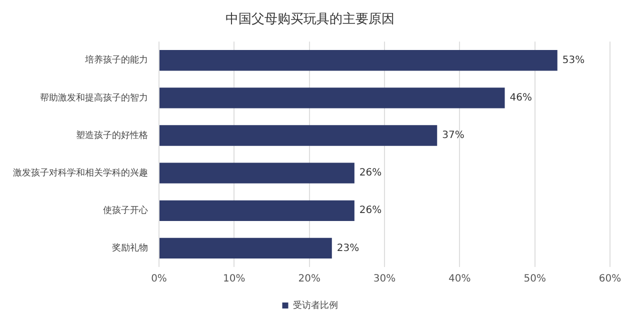  I want to click on y-tick-label: 帮助激发和提高孩子的智力, so click(94, 98).